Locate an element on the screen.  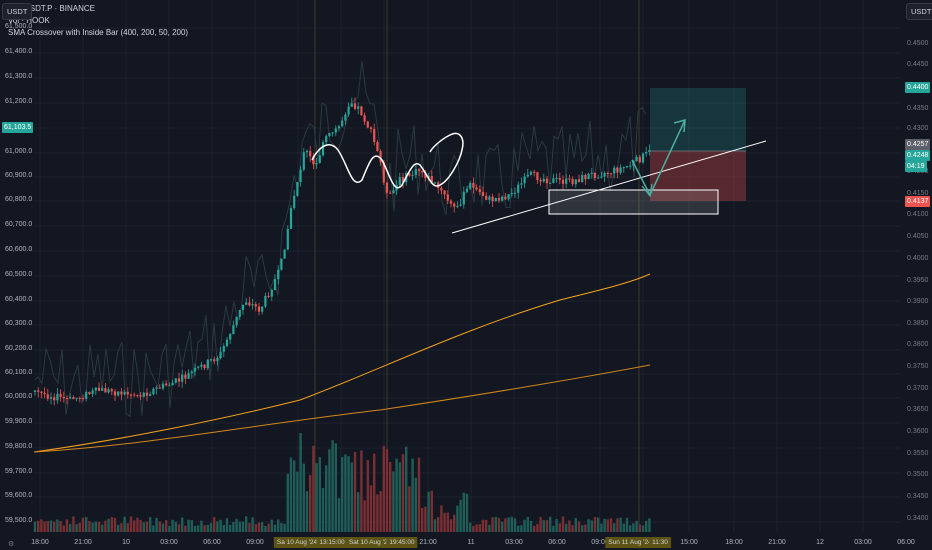
right-axis-label: 0.4050 is located at coordinates (918, 236).